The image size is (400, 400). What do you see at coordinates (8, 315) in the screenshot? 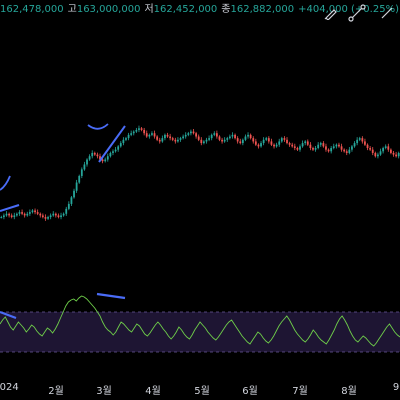
I see `drawing-rsi-line-jan` at bounding box center [8, 315].